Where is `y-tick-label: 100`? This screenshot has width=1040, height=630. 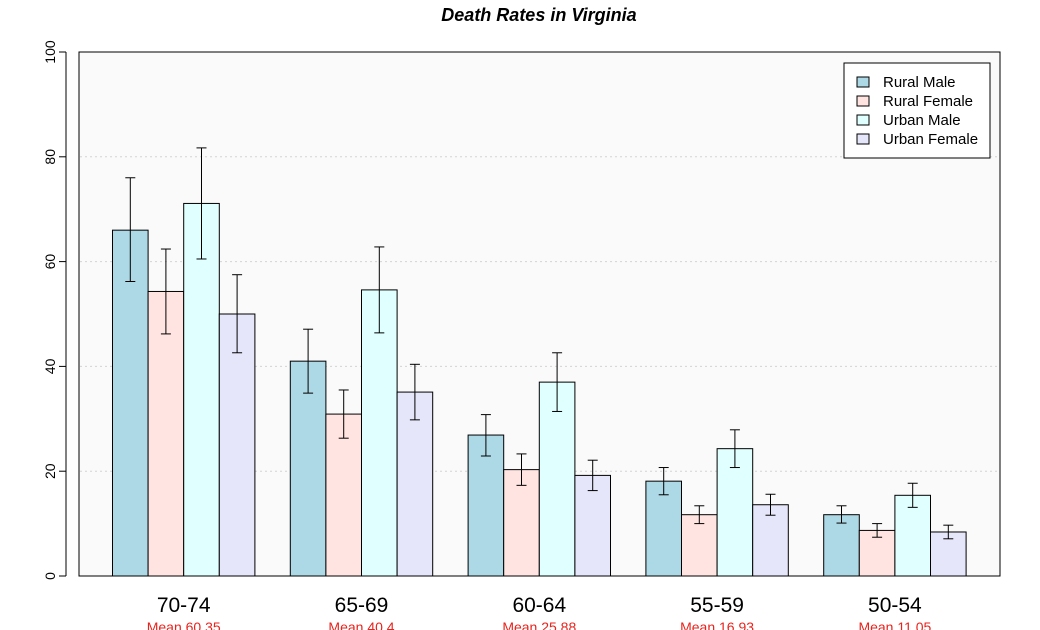 y-tick-label: 100 is located at coordinates (50, 52).